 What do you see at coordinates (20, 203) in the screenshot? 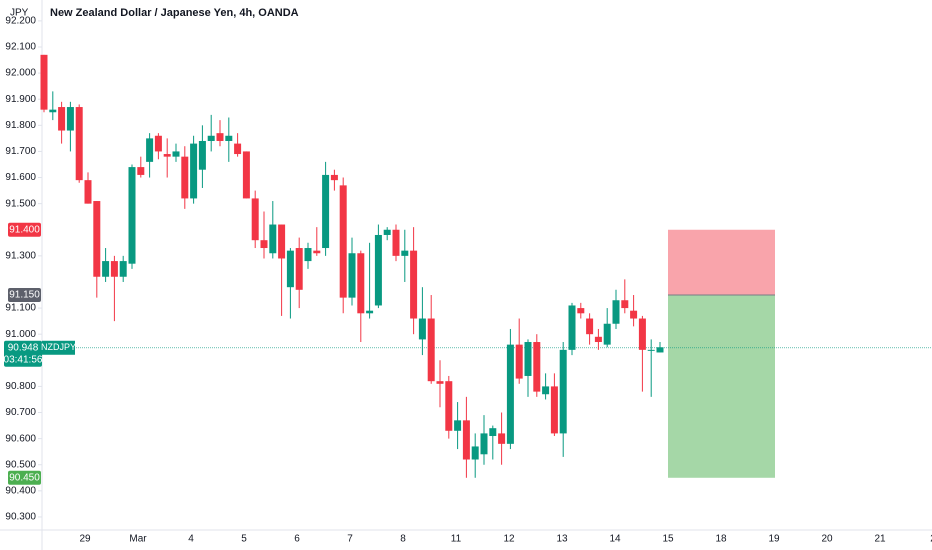
I see `y-tick-label: 91.500` at bounding box center [20, 203].